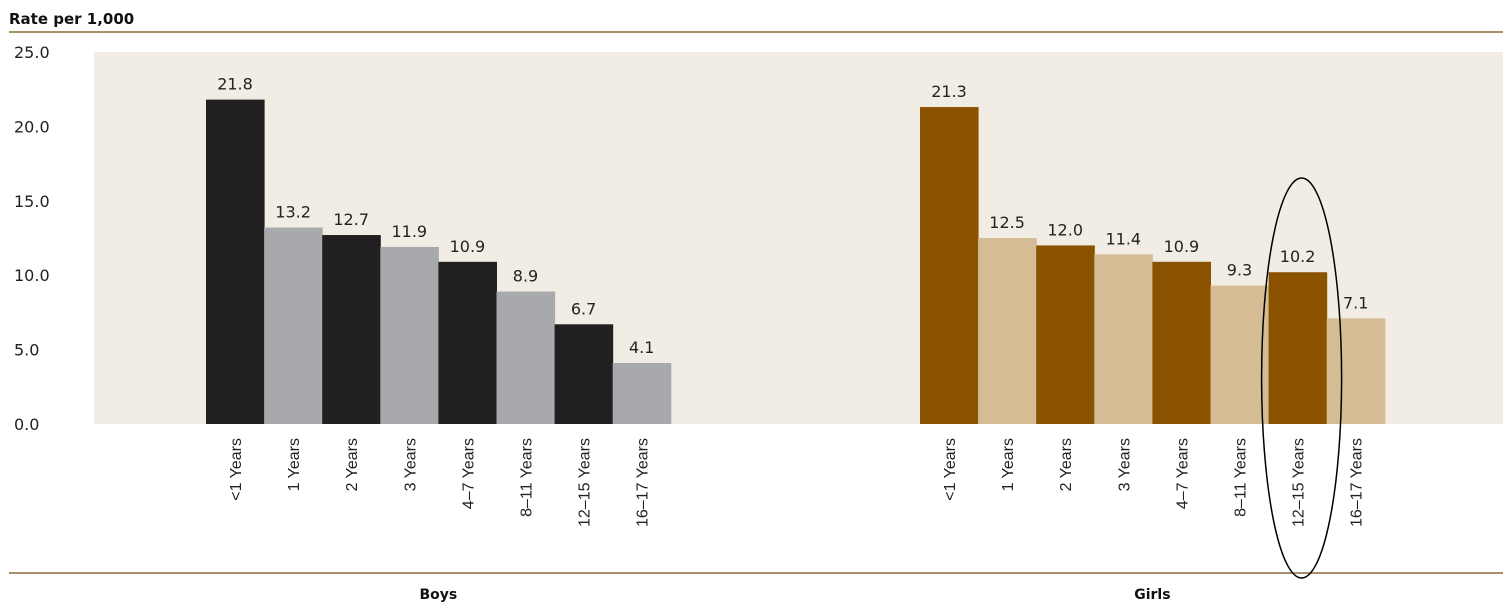  I want to click on data-label: 9.3, so click(1239, 270).